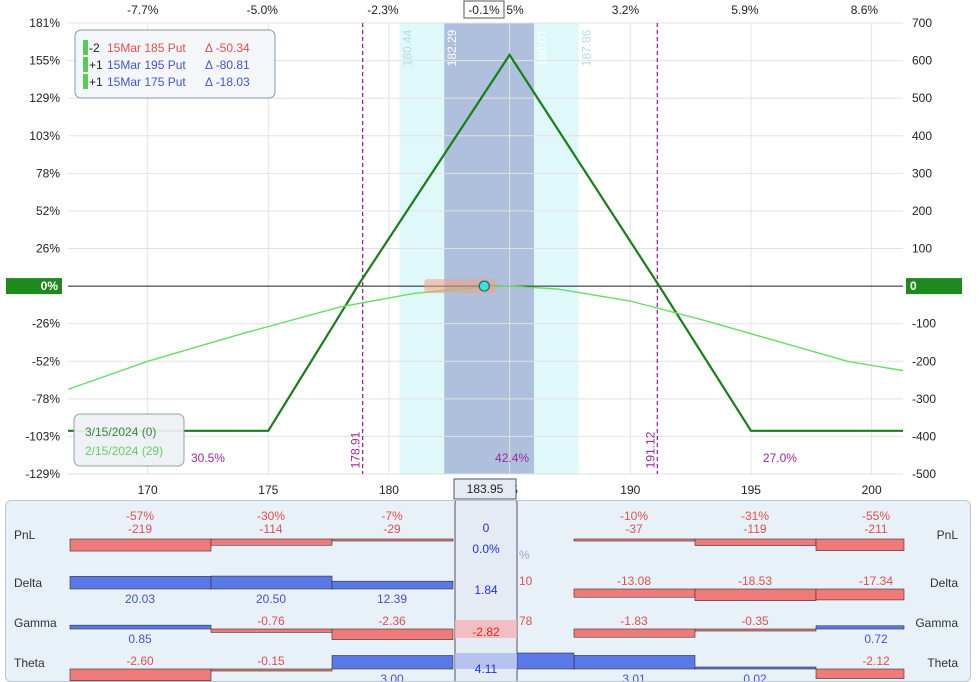  What do you see at coordinates (875, 529) in the screenshot?
I see `pnl-value: -211` at bounding box center [875, 529].